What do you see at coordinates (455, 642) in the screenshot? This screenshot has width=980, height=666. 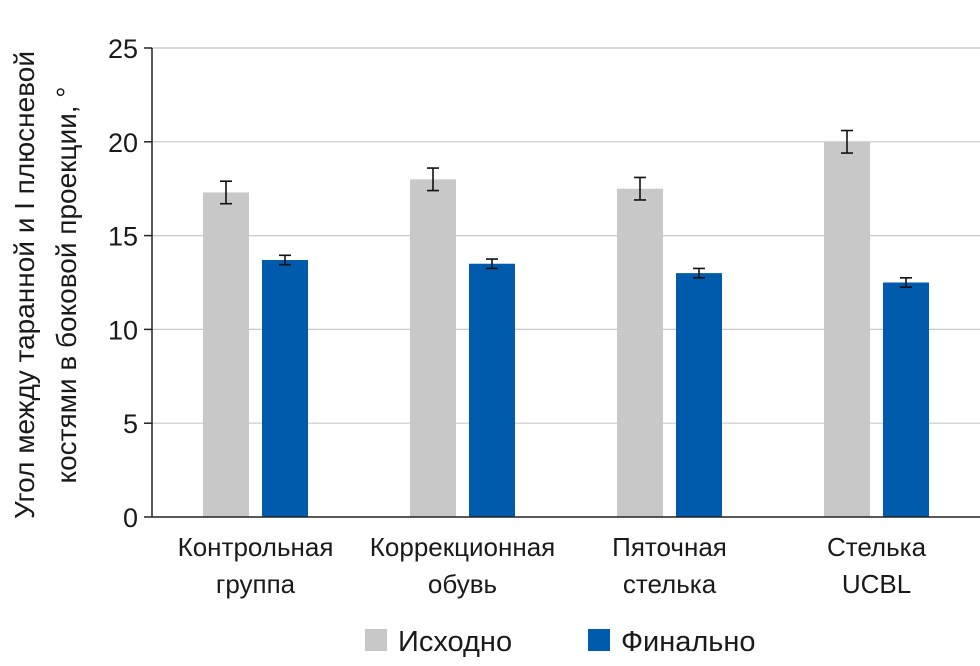 I see `legend-label-initial: Исходно` at bounding box center [455, 642].